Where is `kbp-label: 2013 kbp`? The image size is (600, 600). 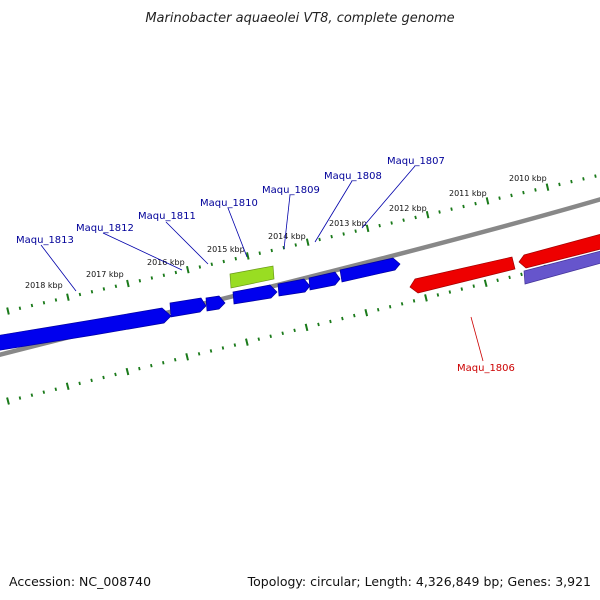 kbp-label: 2013 kbp is located at coordinates (348, 223).